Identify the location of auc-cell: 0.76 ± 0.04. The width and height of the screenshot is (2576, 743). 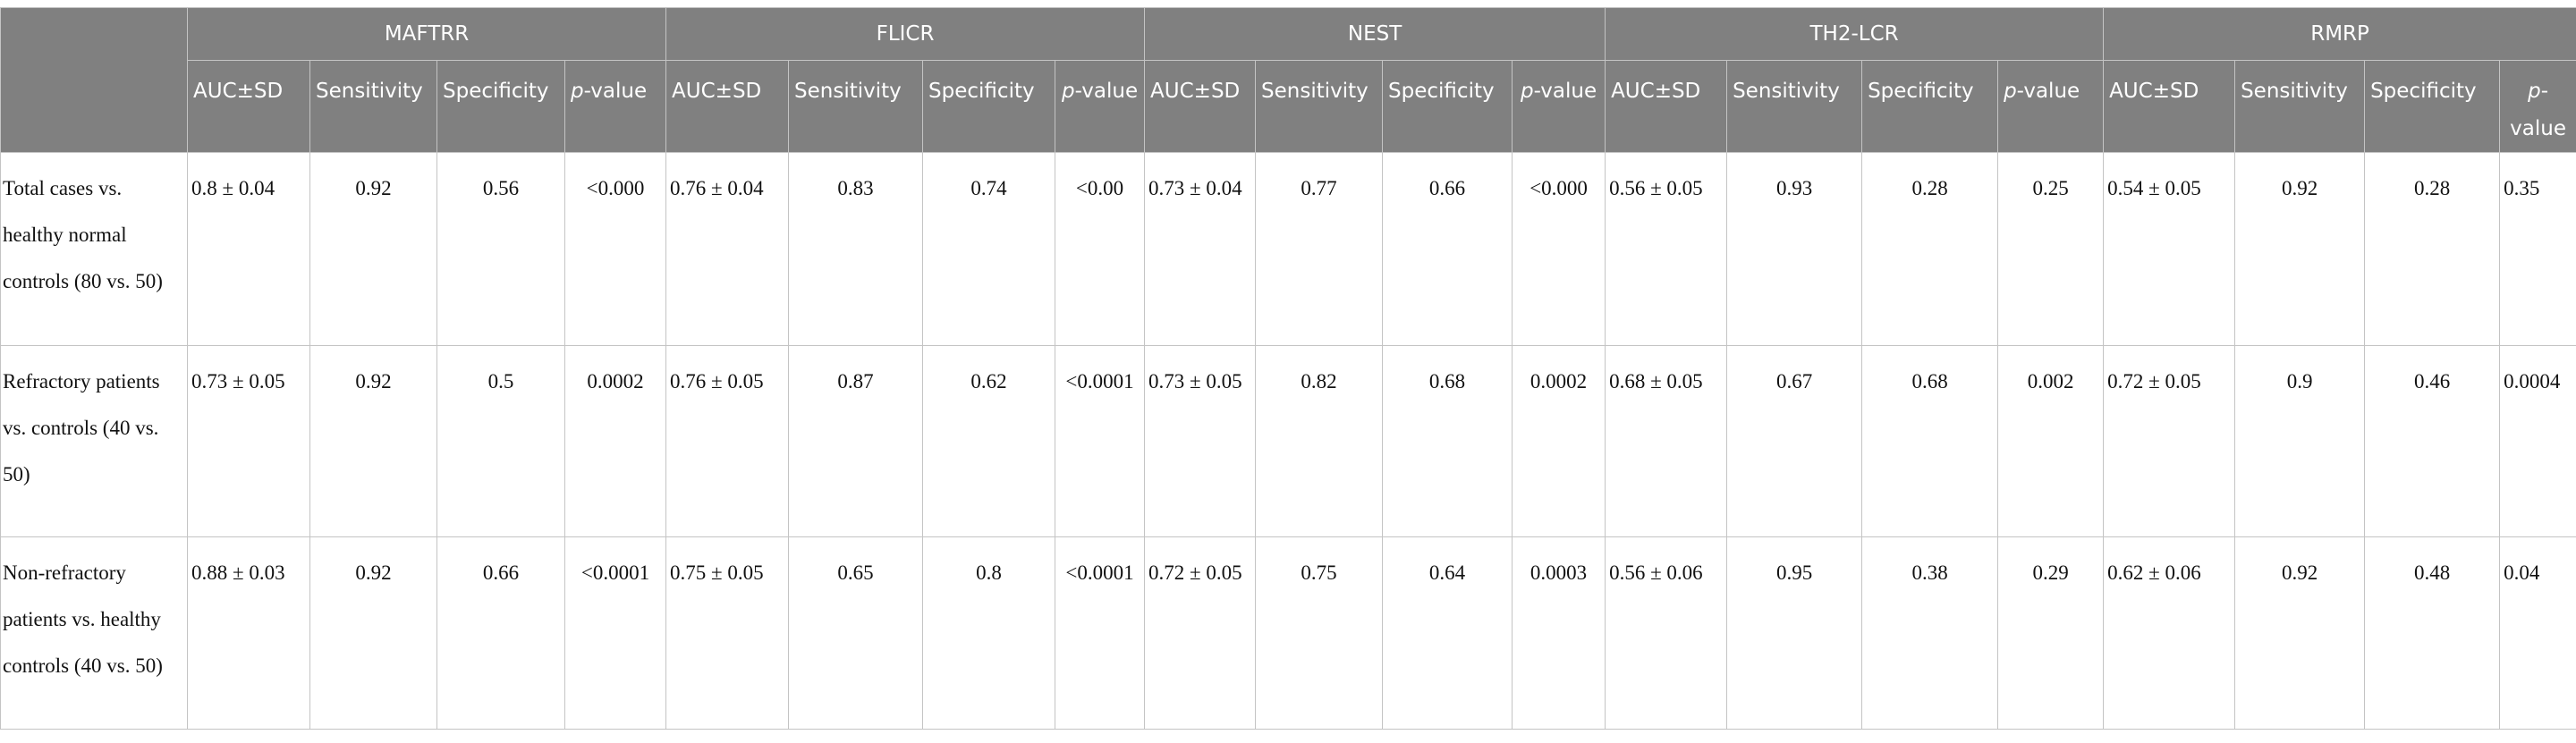
(727, 249).